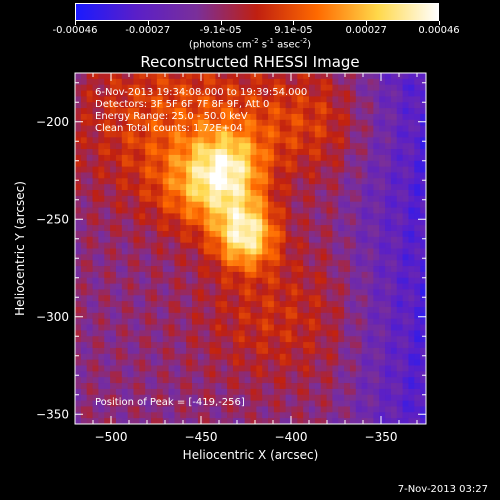 This screenshot has height=500, width=500. What do you see at coordinates (201, 437) in the screenshot?
I see `x-tick-label: −450` at bounding box center [201, 437].